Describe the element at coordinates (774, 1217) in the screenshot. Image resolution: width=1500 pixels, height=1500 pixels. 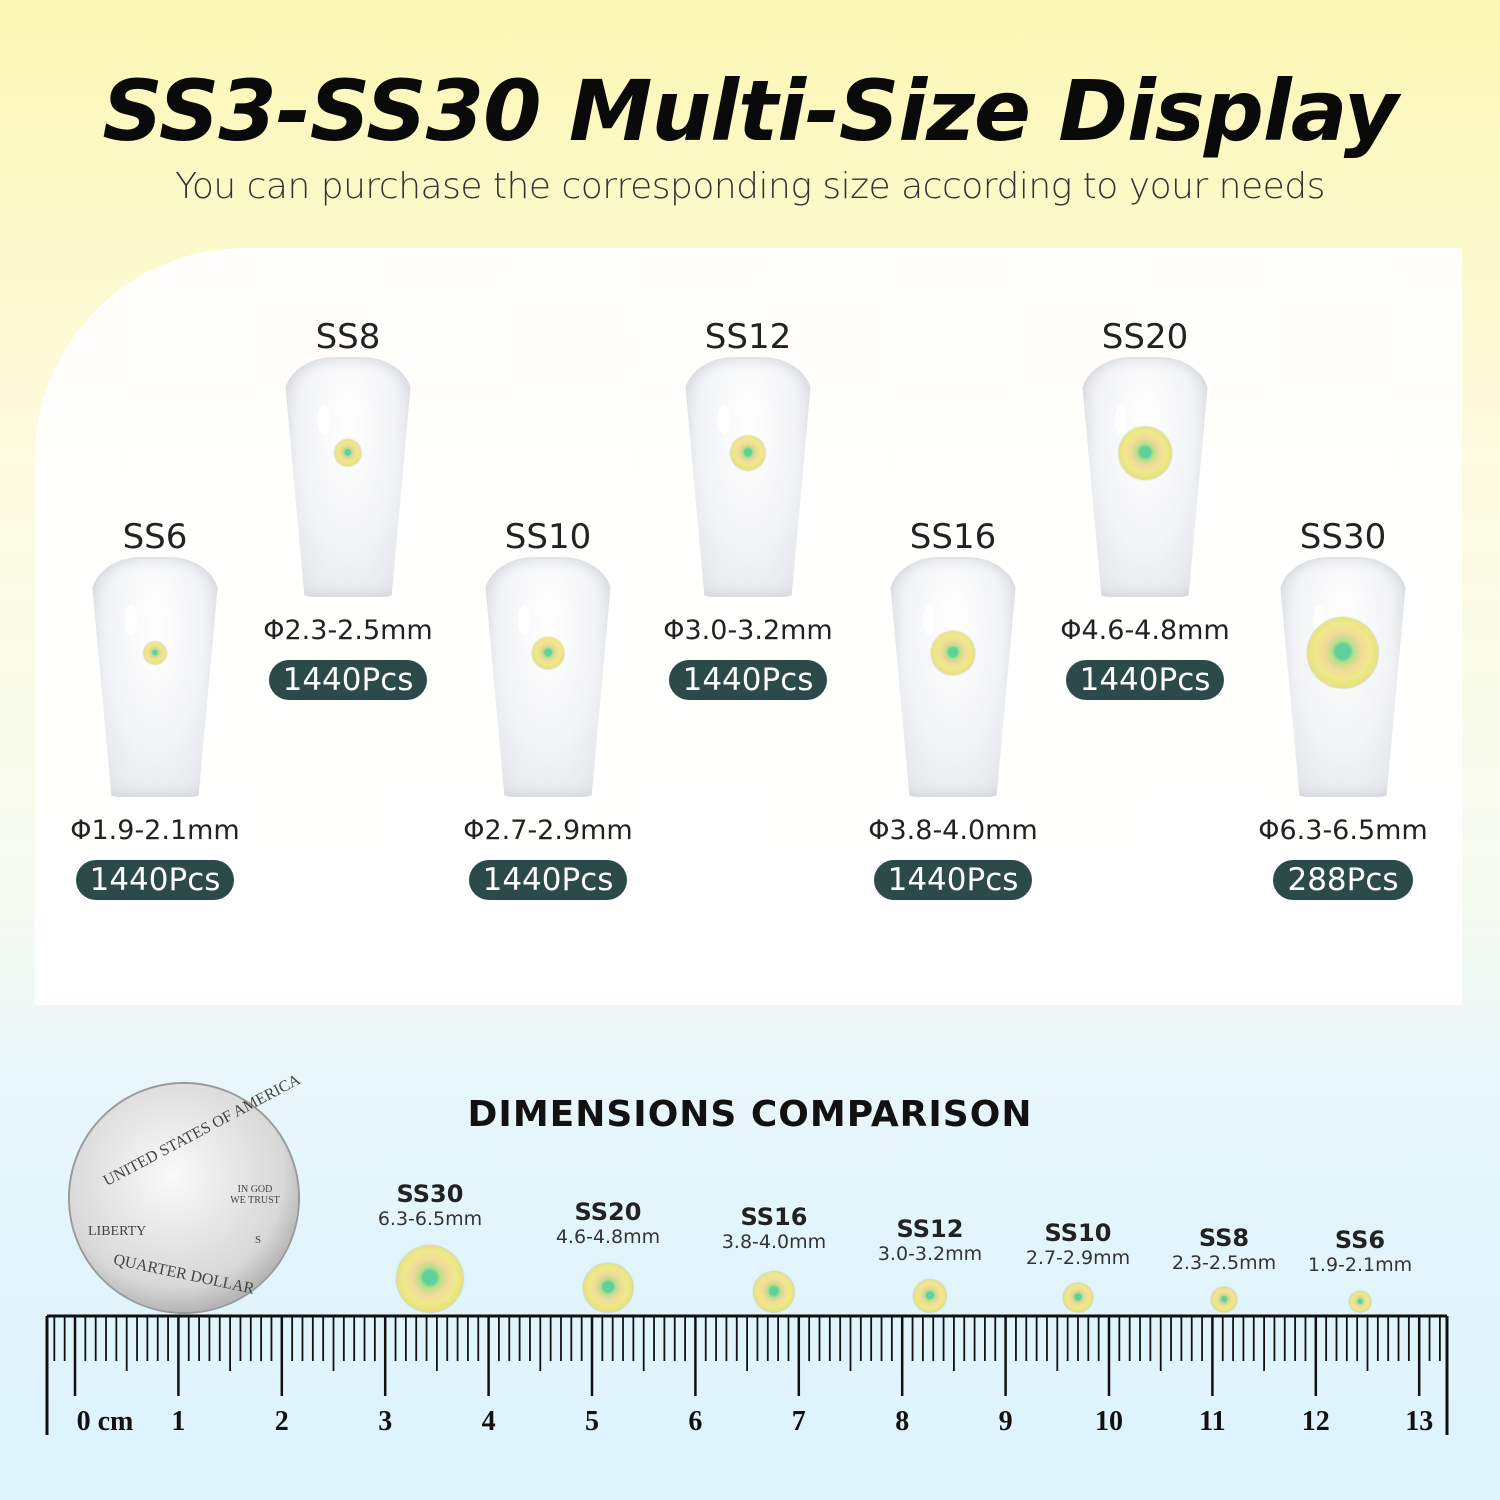
I see `comparison-label: SS16` at that location.